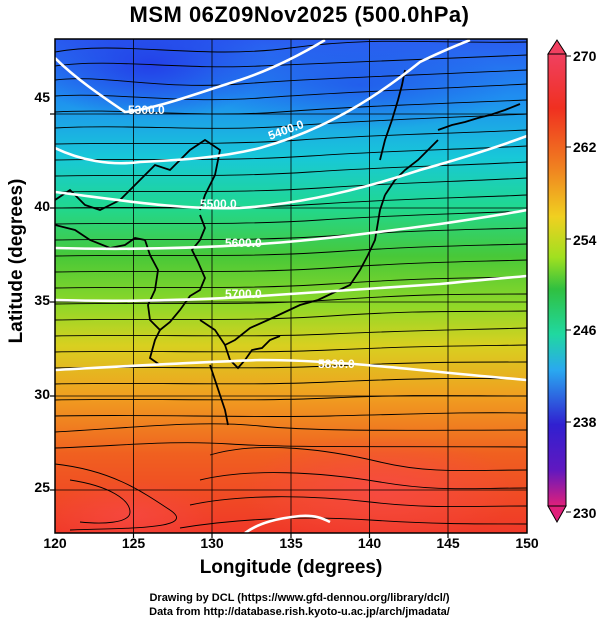  Describe the element at coordinates (291, 567) in the screenshot. I see `x-axis-label: Longitude (degrees)` at that location.